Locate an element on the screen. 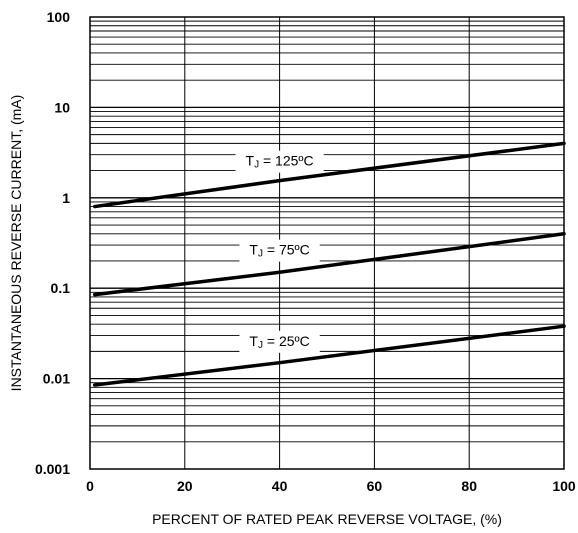 The width and height of the screenshot is (578, 533). y-tick-label: 0.1 is located at coordinates (61, 288).